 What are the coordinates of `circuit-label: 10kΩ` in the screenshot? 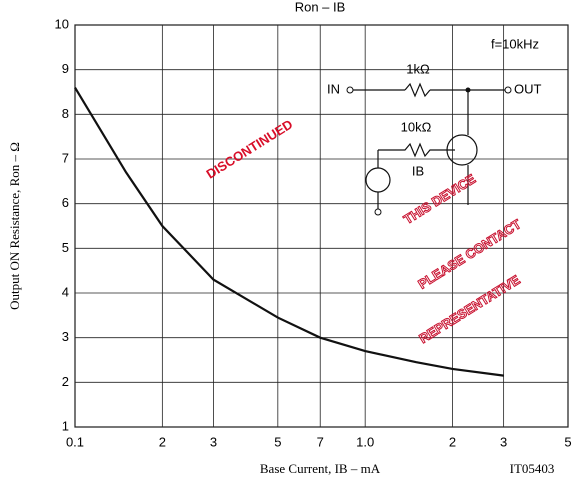 It's located at (416, 126).